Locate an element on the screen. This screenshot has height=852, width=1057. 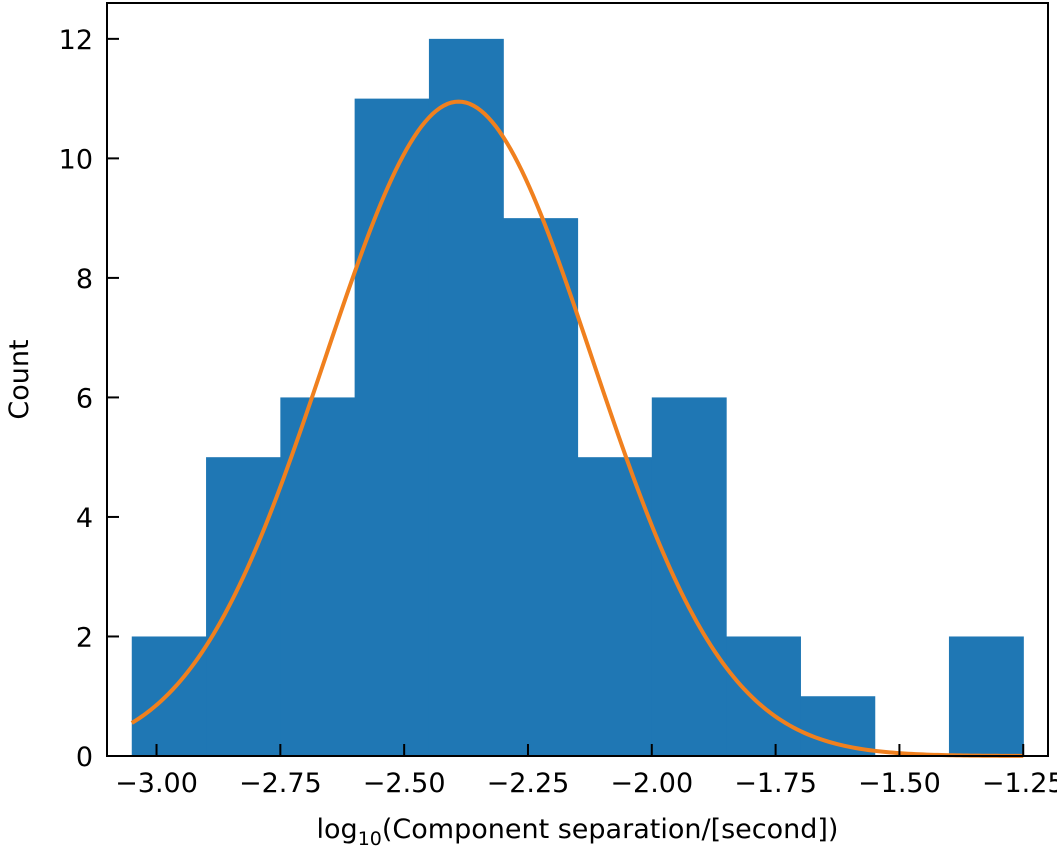
y-tick-label-6: 12 is located at coordinates (76, 40).